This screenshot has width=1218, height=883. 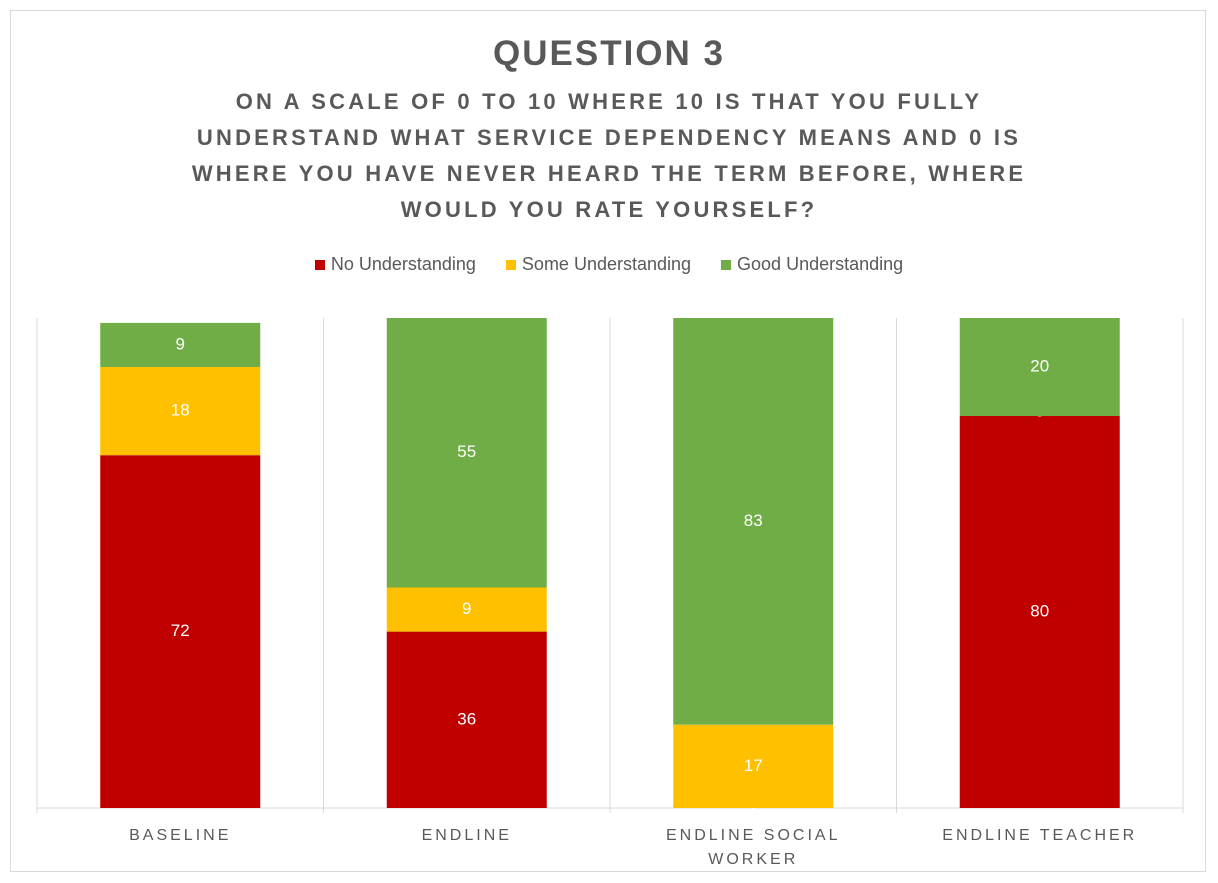 I want to click on data-label: 20, so click(x=1039, y=365).